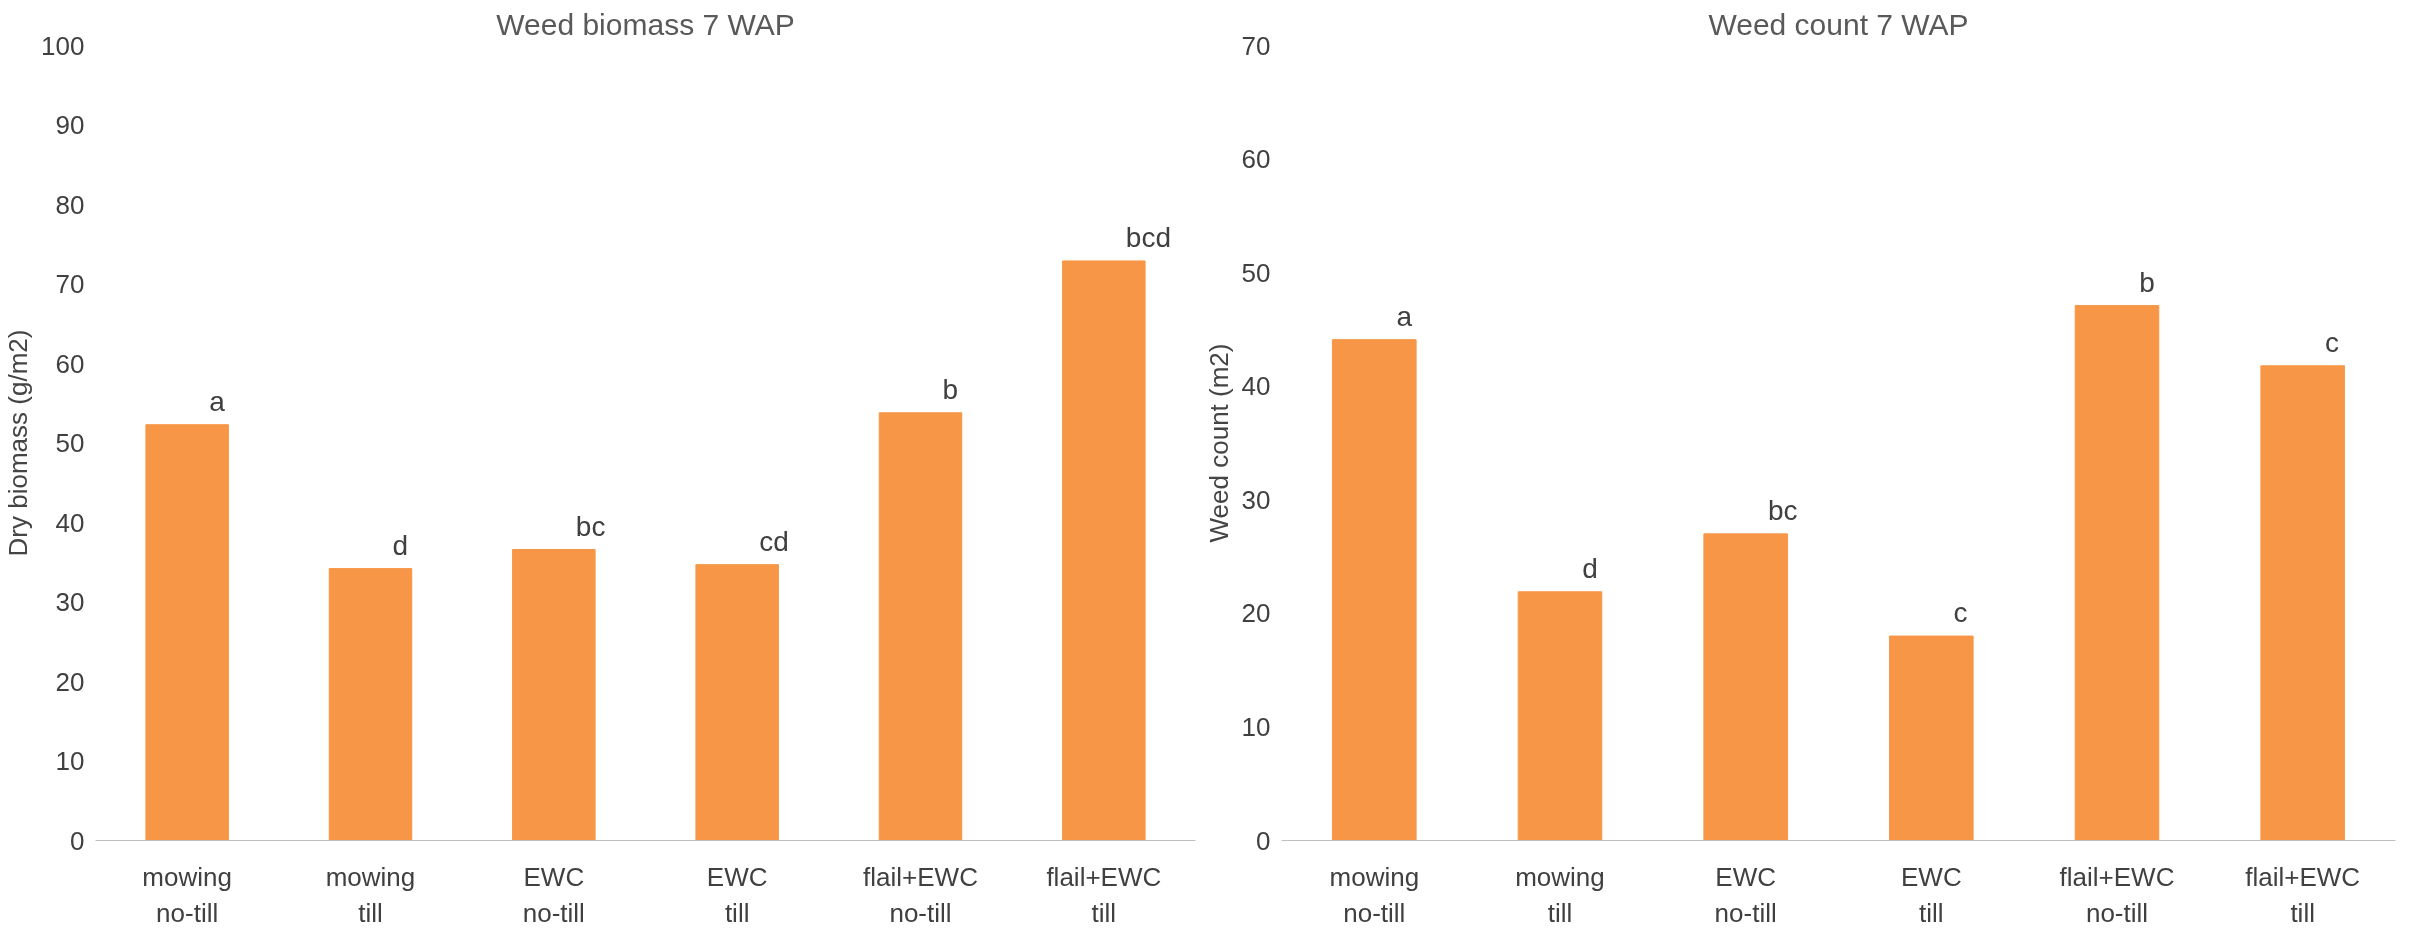 The image size is (2433, 948). I want to click on chart-title: Weed biomass 7 WAP, so click(645, 24).